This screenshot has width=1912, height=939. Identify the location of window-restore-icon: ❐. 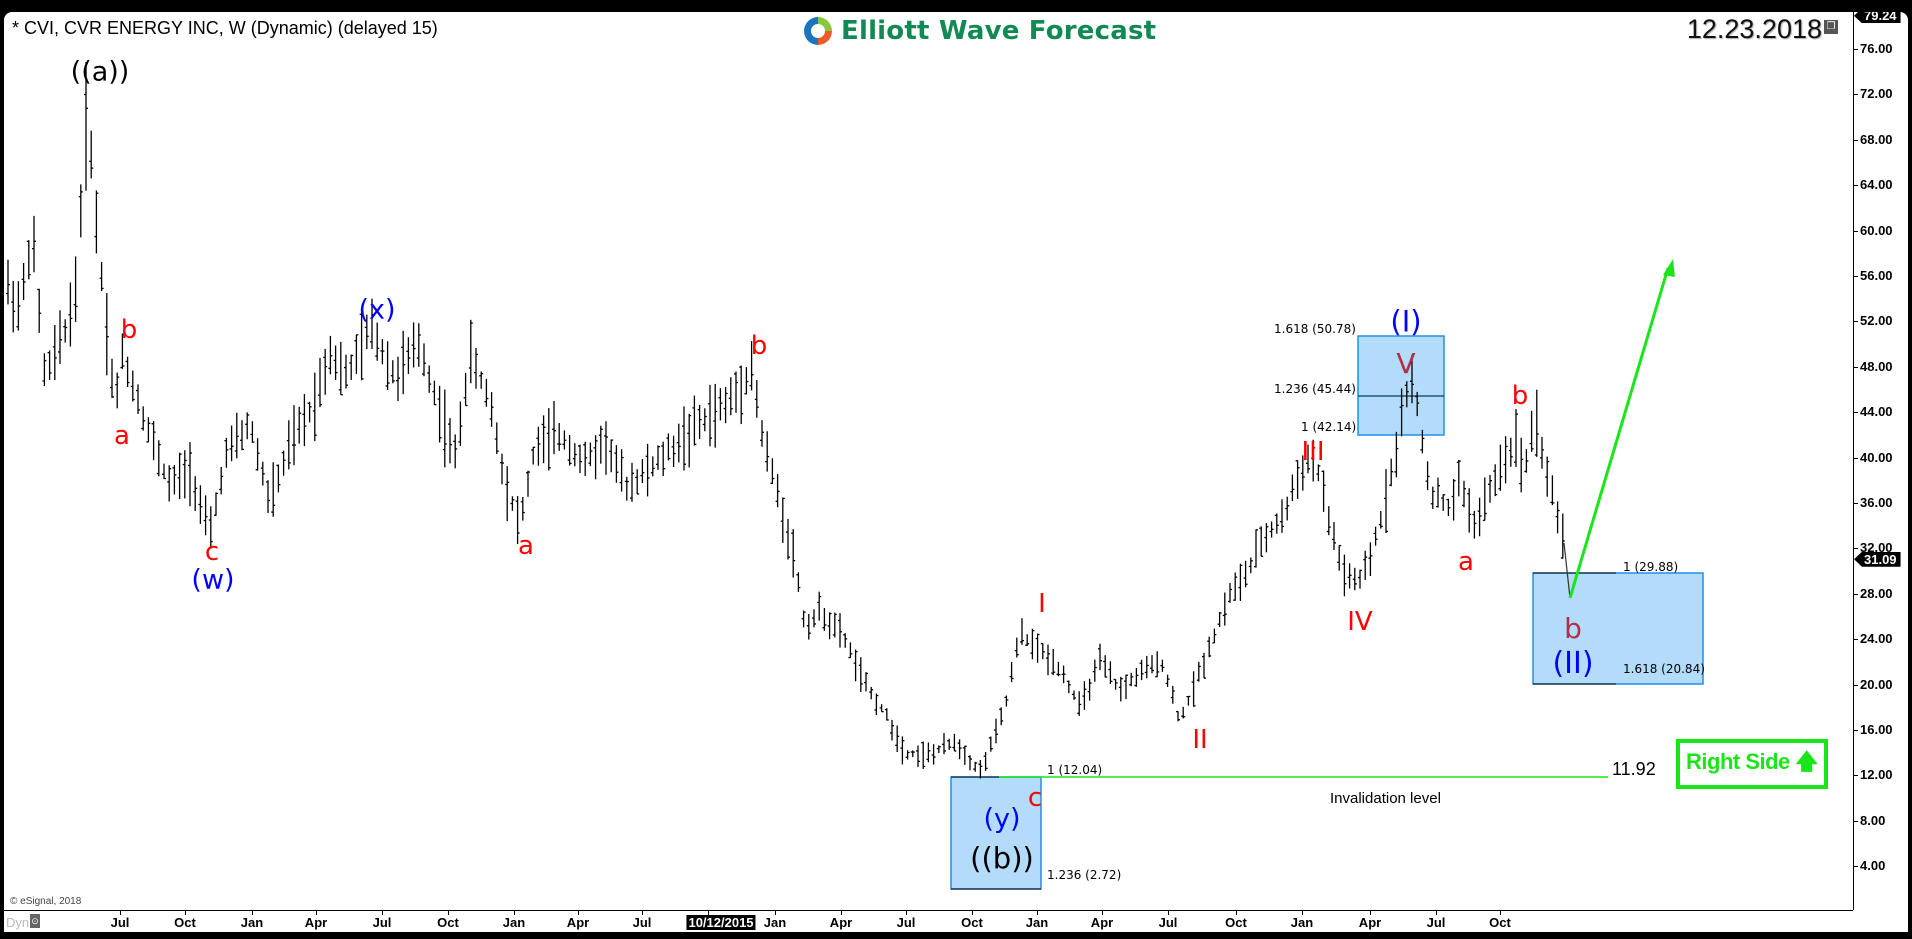
(1831, 27).